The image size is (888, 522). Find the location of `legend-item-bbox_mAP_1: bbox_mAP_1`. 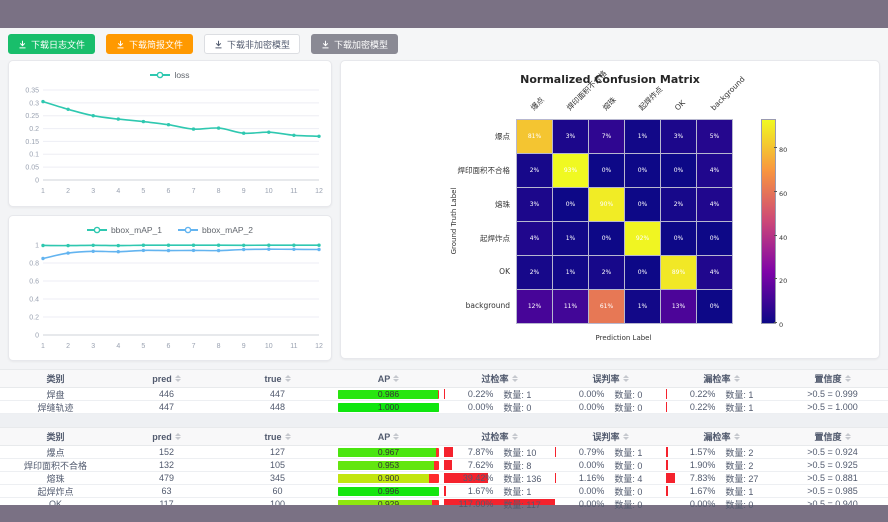

legend-item-bbox_mAP_1: bbox_mAP_1 is located at coordinates (124, 230).